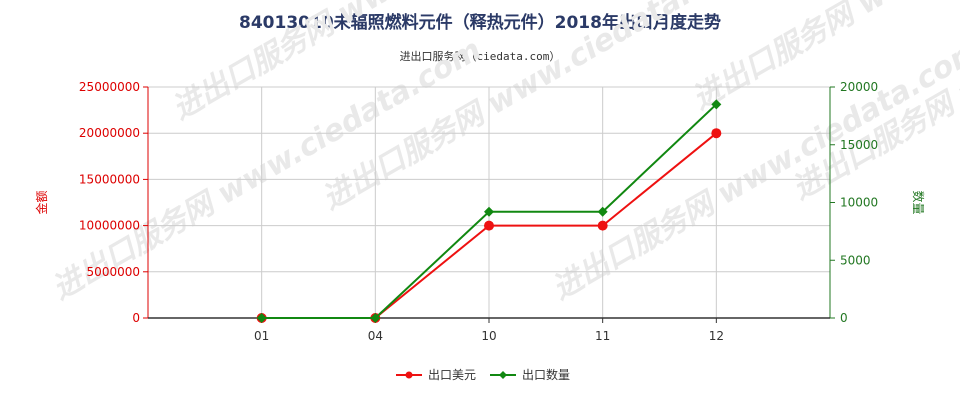 This screenshot has width=960, height=400. Describe the element at coordinates (136, 318) in the screenshot. I see `left-tick-label: 0` at that location.